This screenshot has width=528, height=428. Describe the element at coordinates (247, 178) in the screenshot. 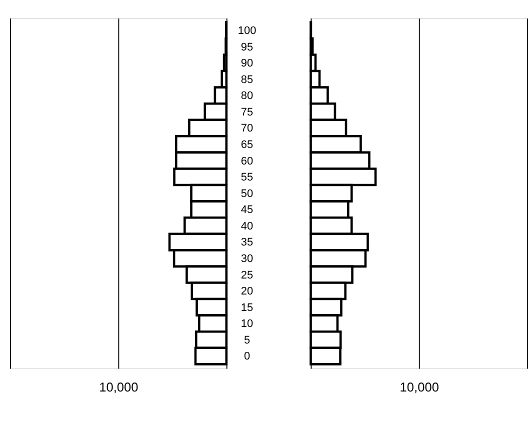

I see `y-tick-label: 55` at that location.